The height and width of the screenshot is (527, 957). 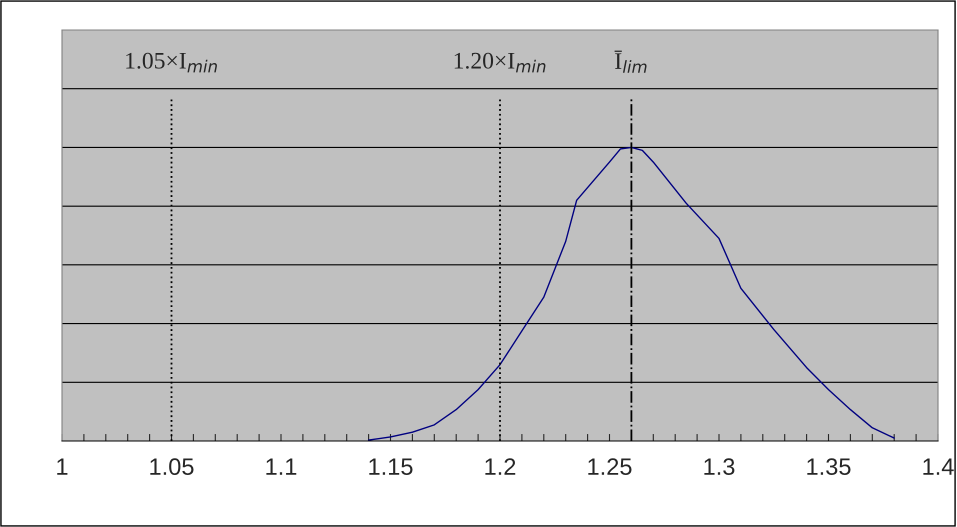 What do you see at coordinates (938, 466) in the screenshot?
I see `x-tick-label: 1.4` at bounding box center [938, 466].